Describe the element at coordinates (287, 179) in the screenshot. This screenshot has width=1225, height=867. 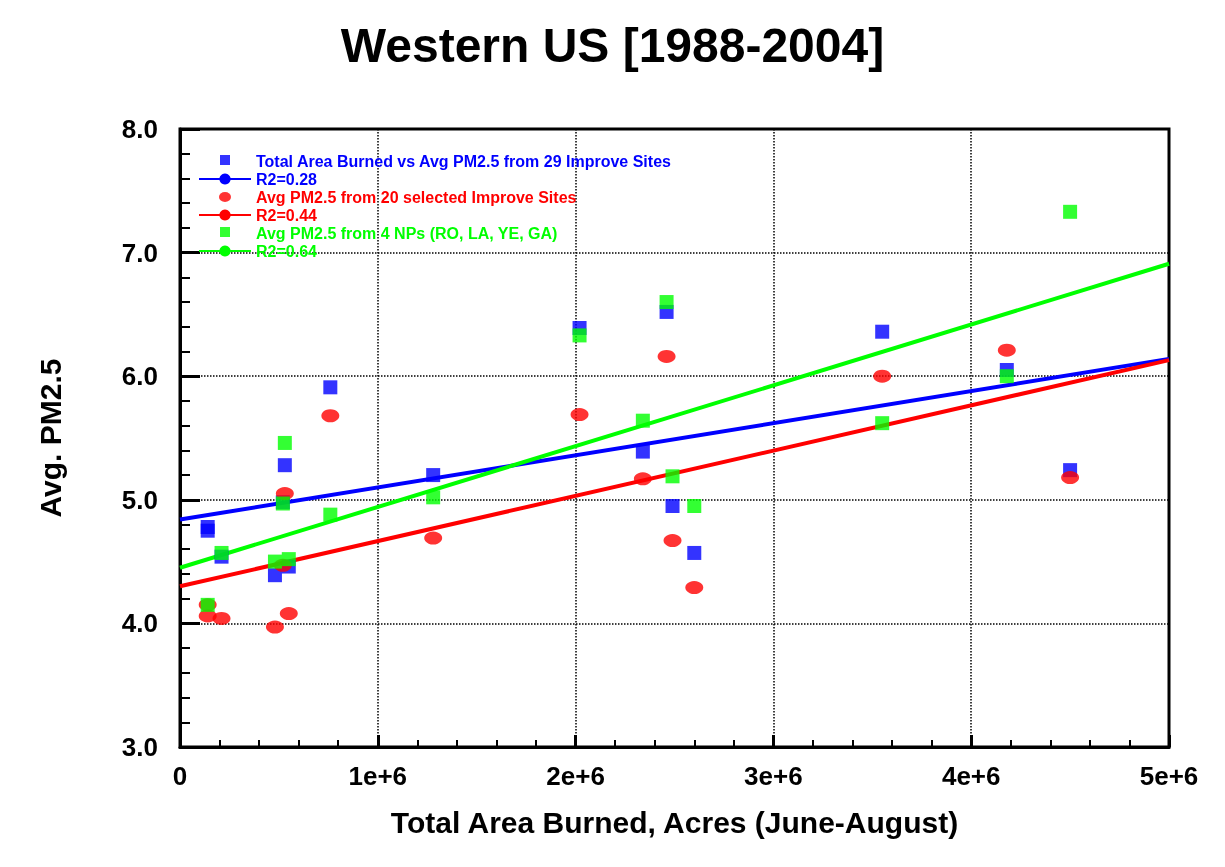
I see `legend-label: R2=0.28` at that location.